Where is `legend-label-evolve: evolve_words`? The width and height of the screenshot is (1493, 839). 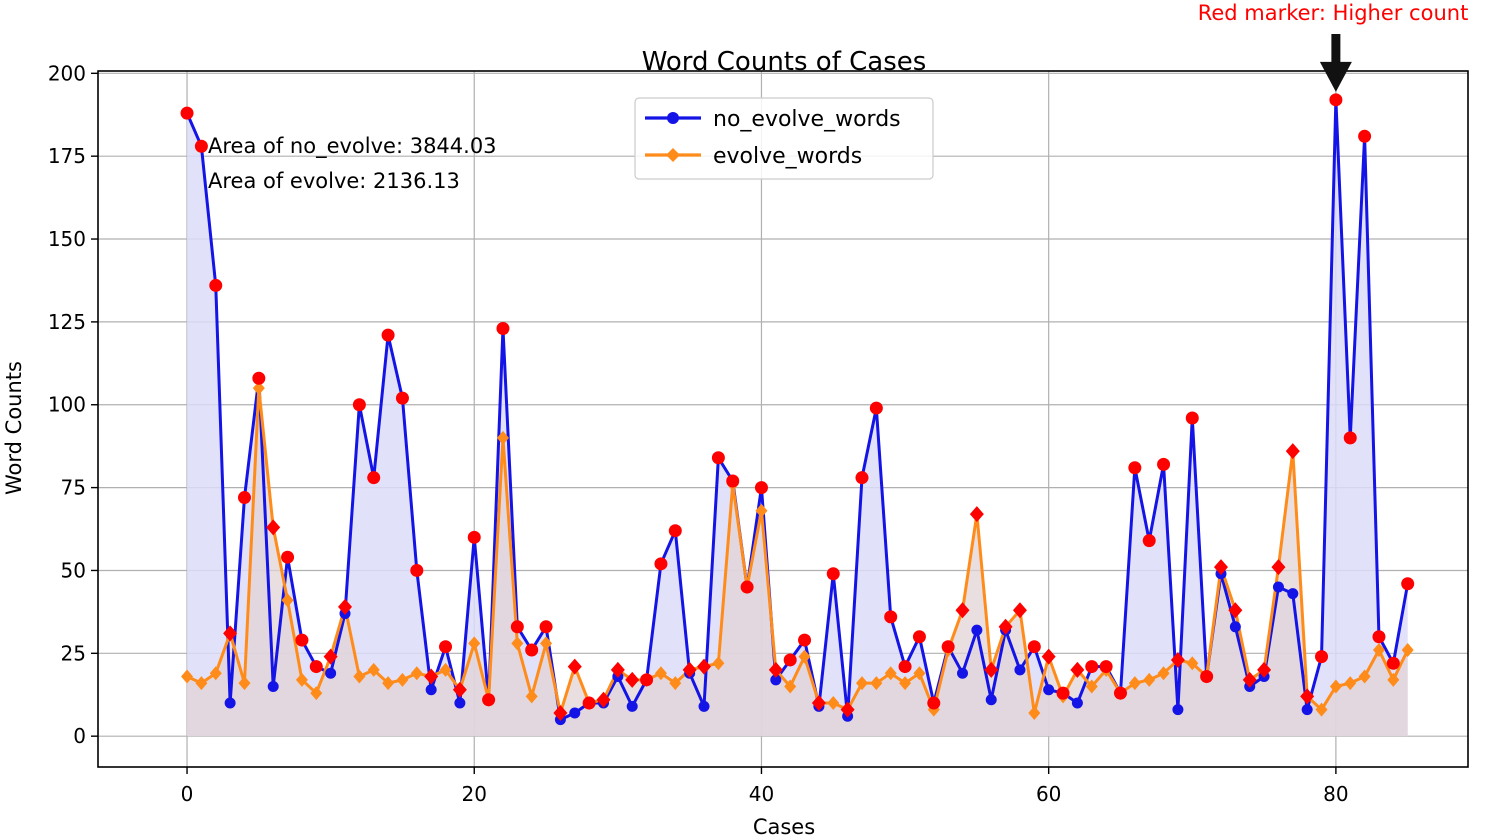 legend-label-evolve: evolve_words is located at coordinates (787, 156).